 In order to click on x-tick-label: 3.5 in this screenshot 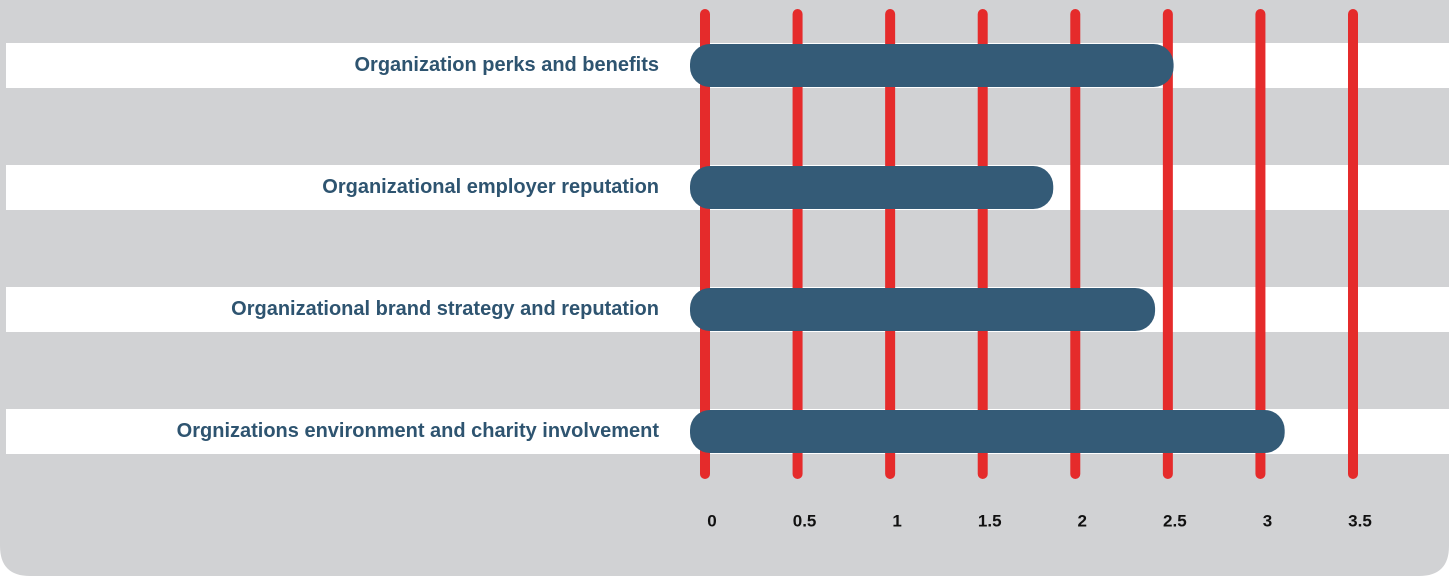, I will do `click(1360, 520)`.